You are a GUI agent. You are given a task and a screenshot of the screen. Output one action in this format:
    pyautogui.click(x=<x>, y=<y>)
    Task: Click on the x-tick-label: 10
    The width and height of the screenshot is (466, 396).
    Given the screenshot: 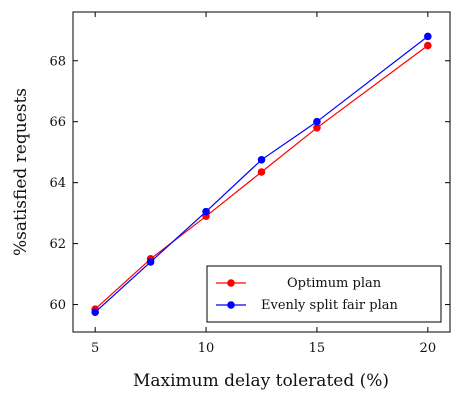 What is the action you would take?
    pyautogui.click(x=206, y=348)
    